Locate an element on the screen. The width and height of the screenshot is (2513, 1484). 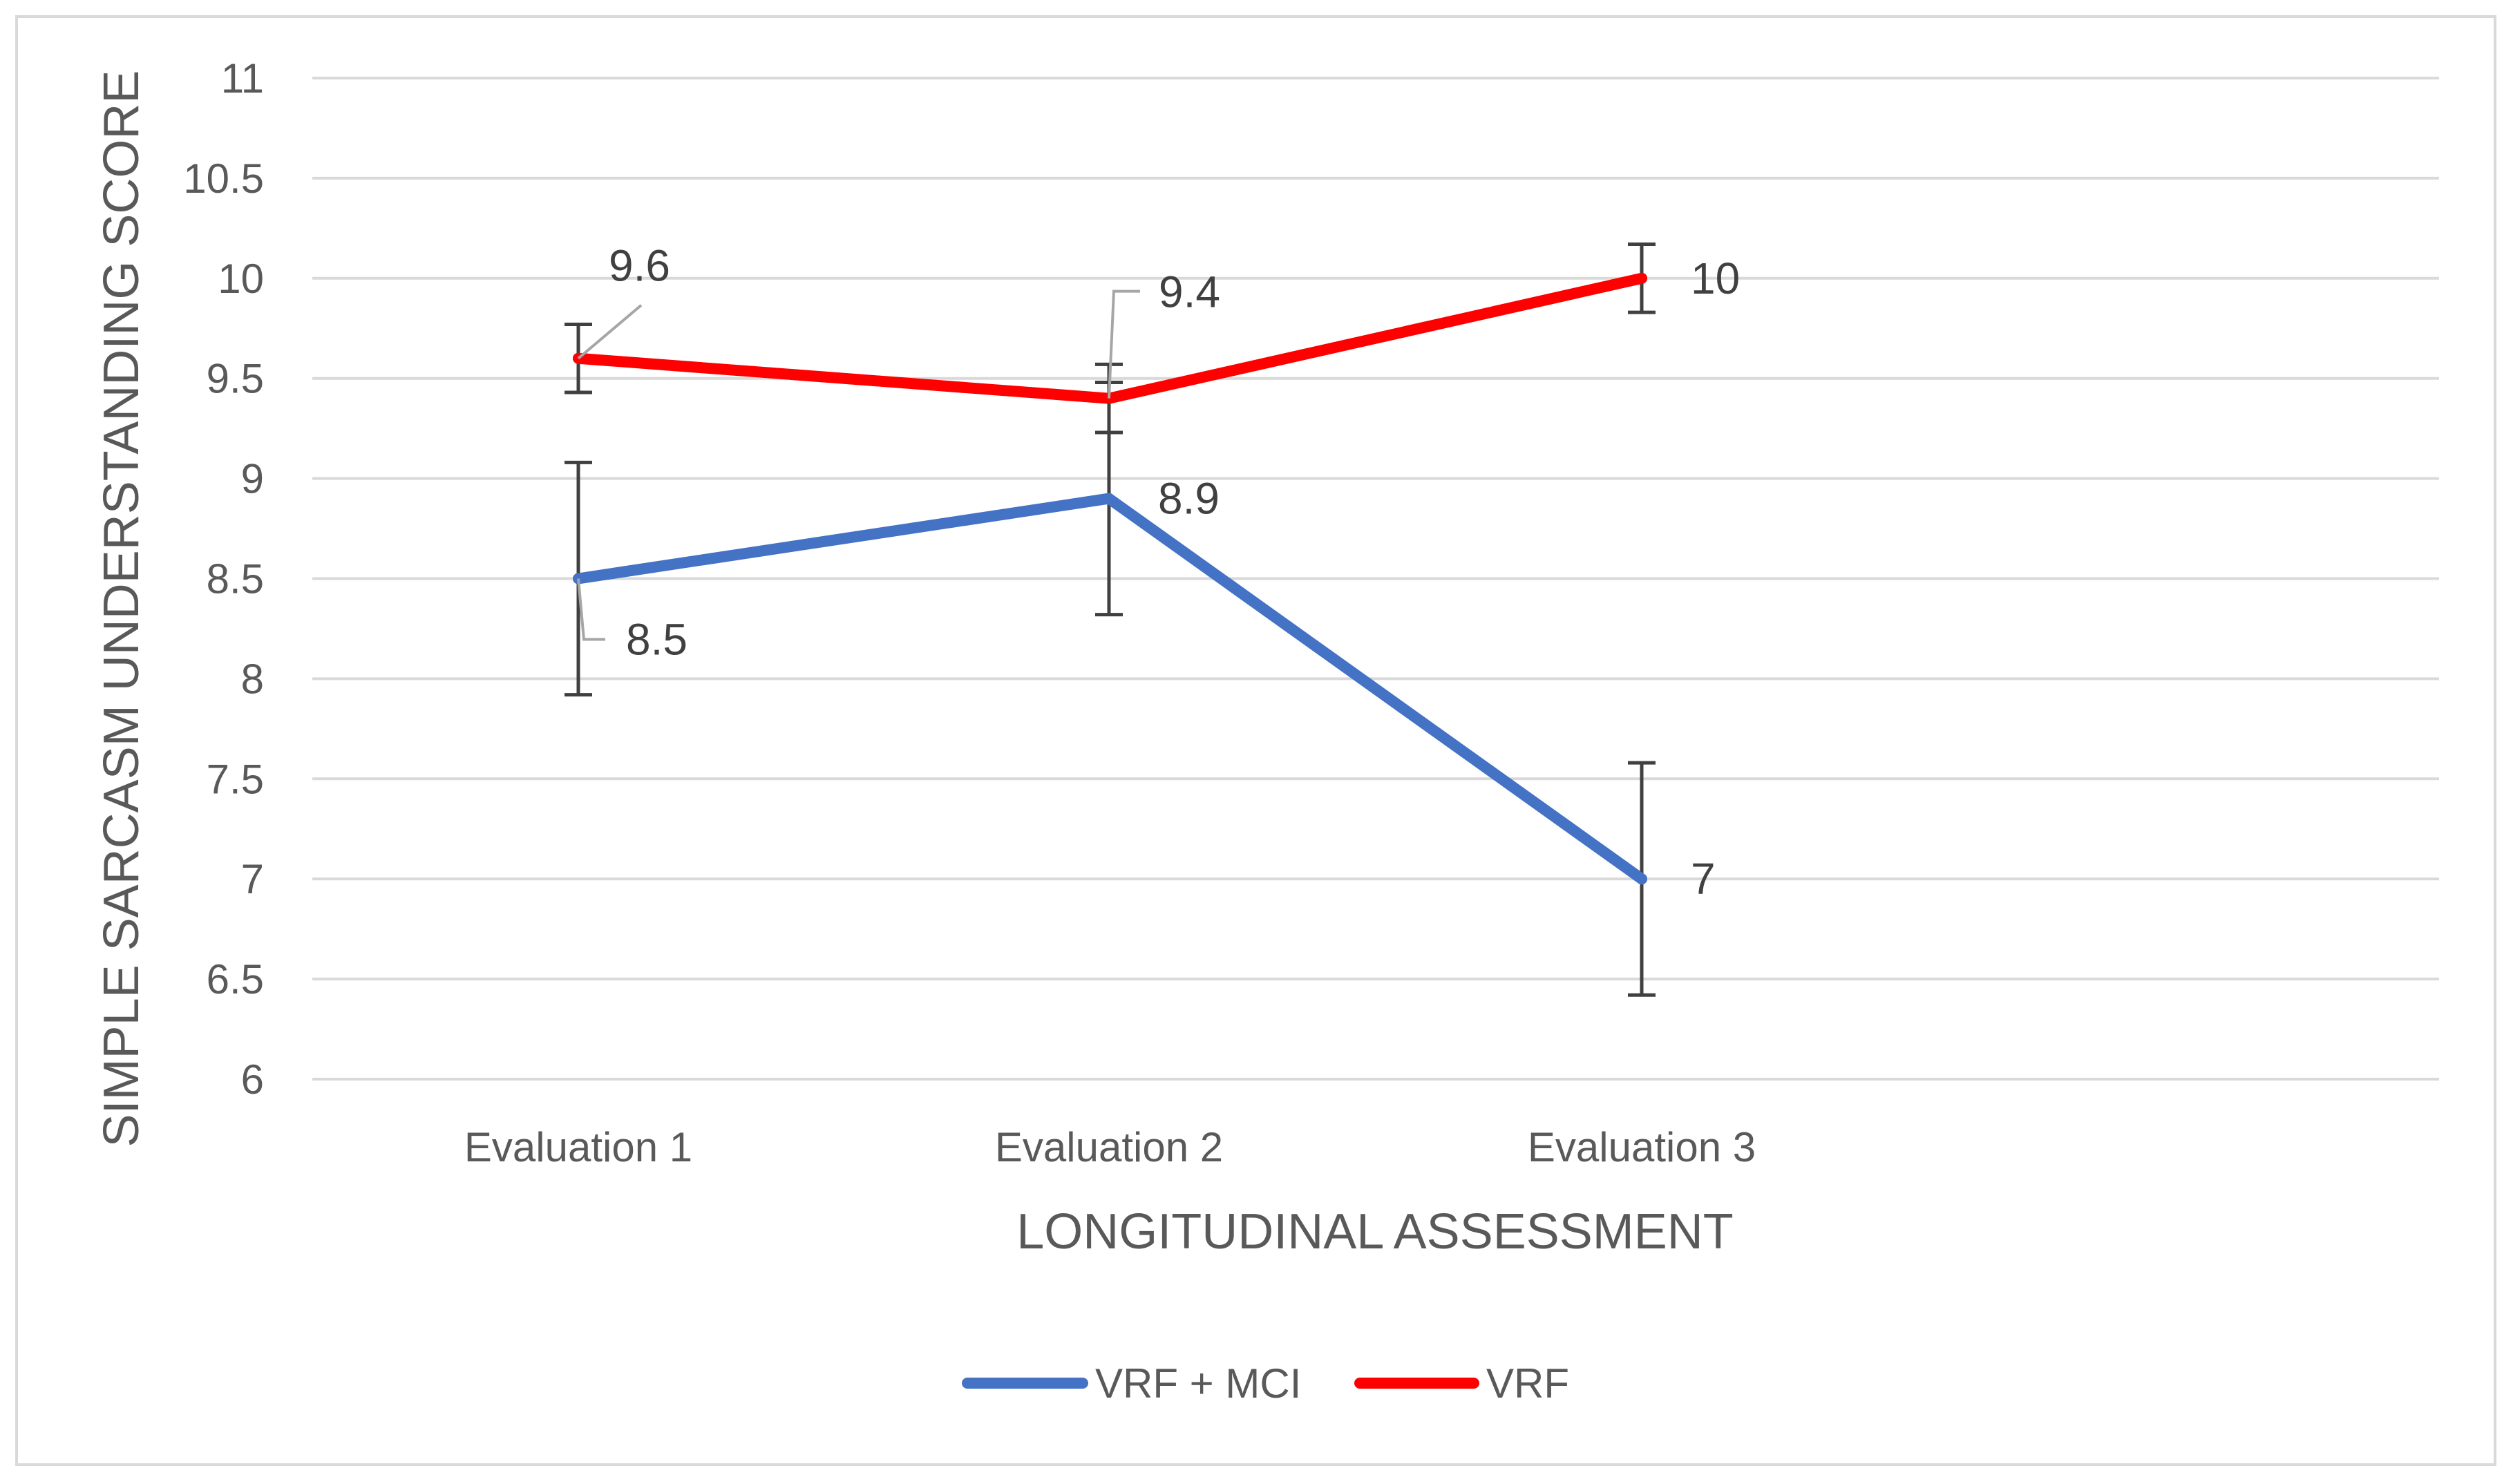
x-tick-labels: Evaluation 1 Evaluation 2 Evaluation 3 is located at coordinates (1110, 1147).